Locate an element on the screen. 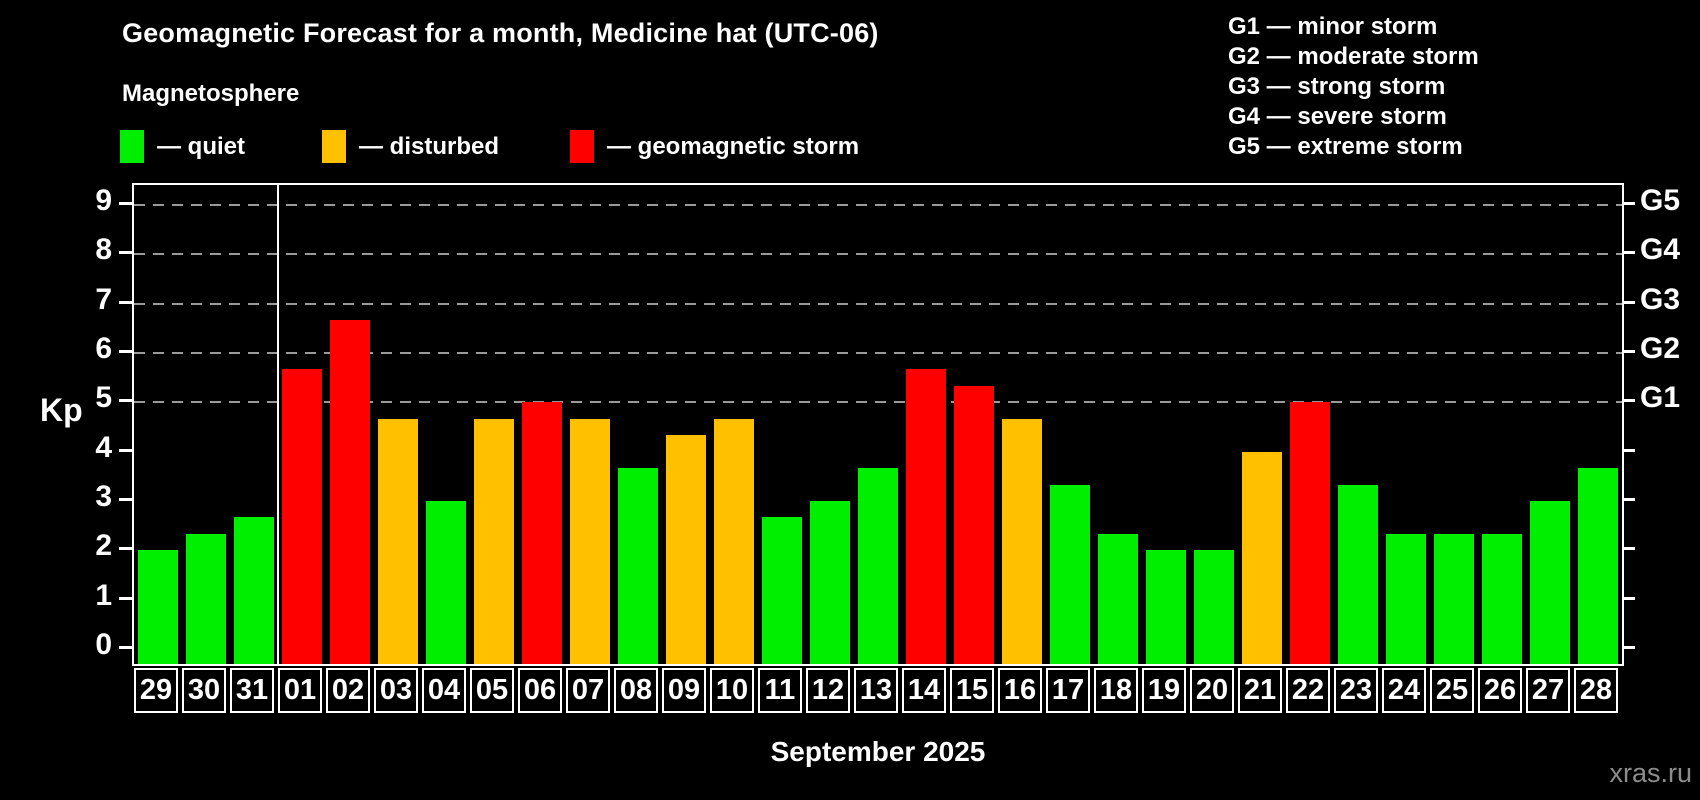 The width and height of the screenshot is (1700, 800). day-label-23: 23 is located at coordinates (1356, 690).